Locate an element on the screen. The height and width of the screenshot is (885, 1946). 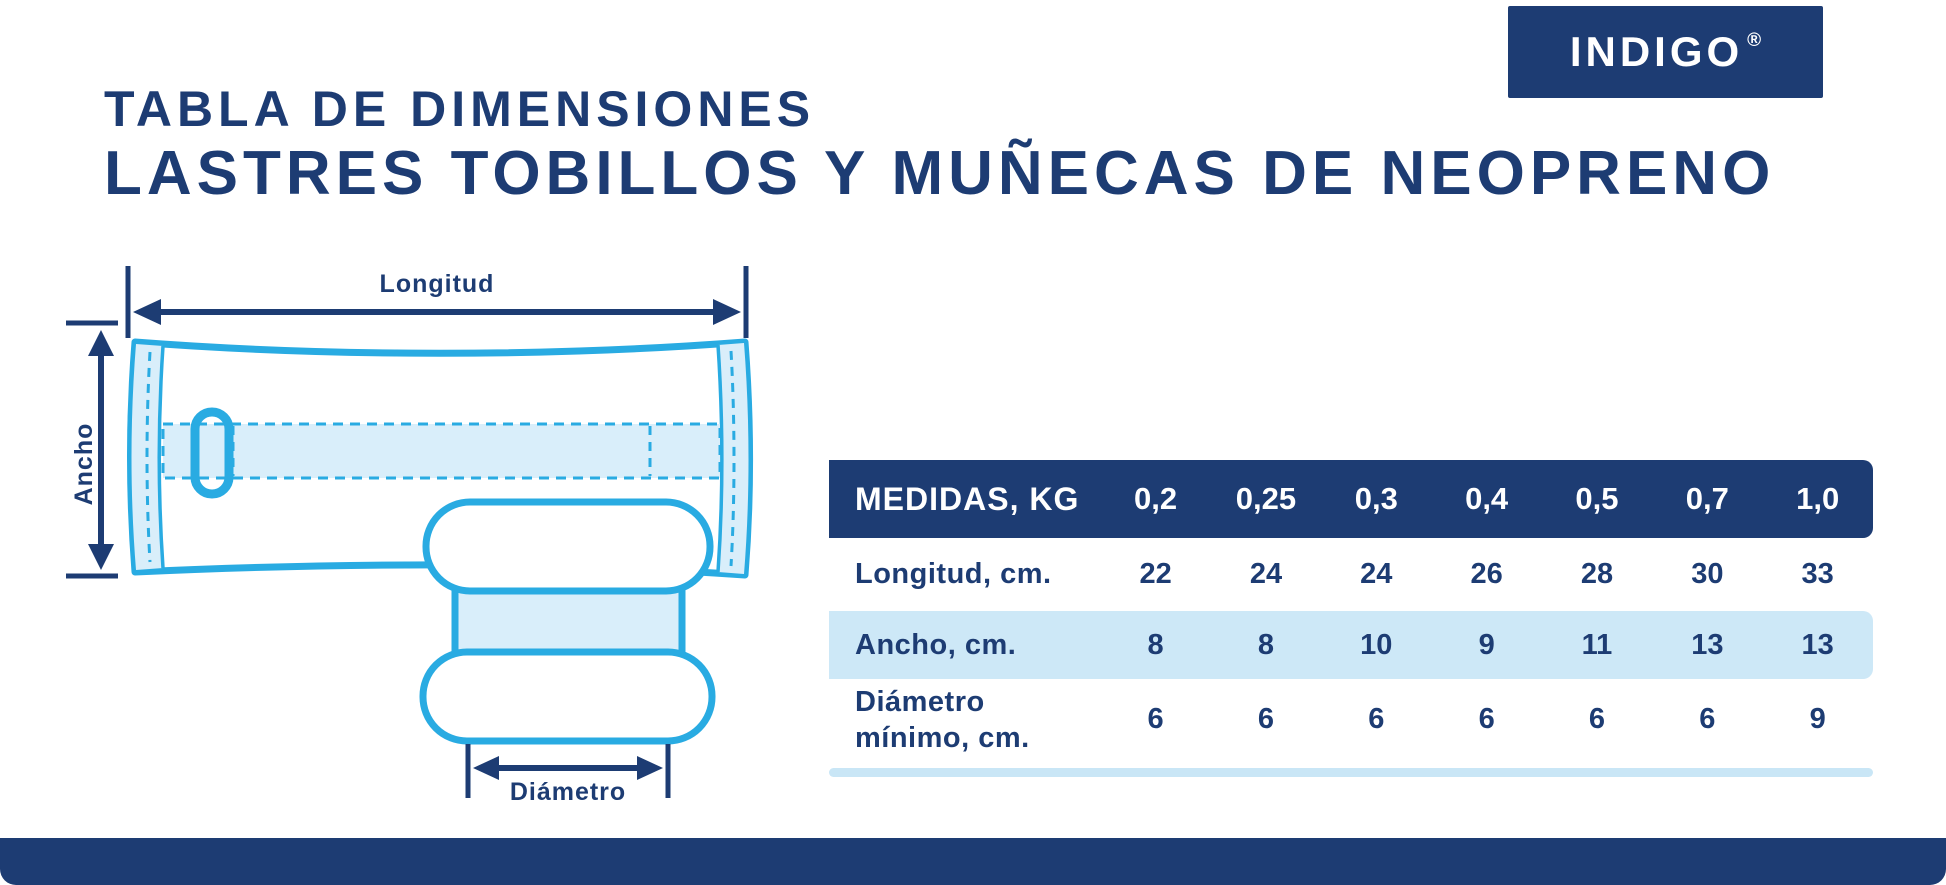
table-row-diametro-minimo: Diámetro mínimo, cm. 6 6 6 6 6 6 9 is located at coordinates (1351, 719).